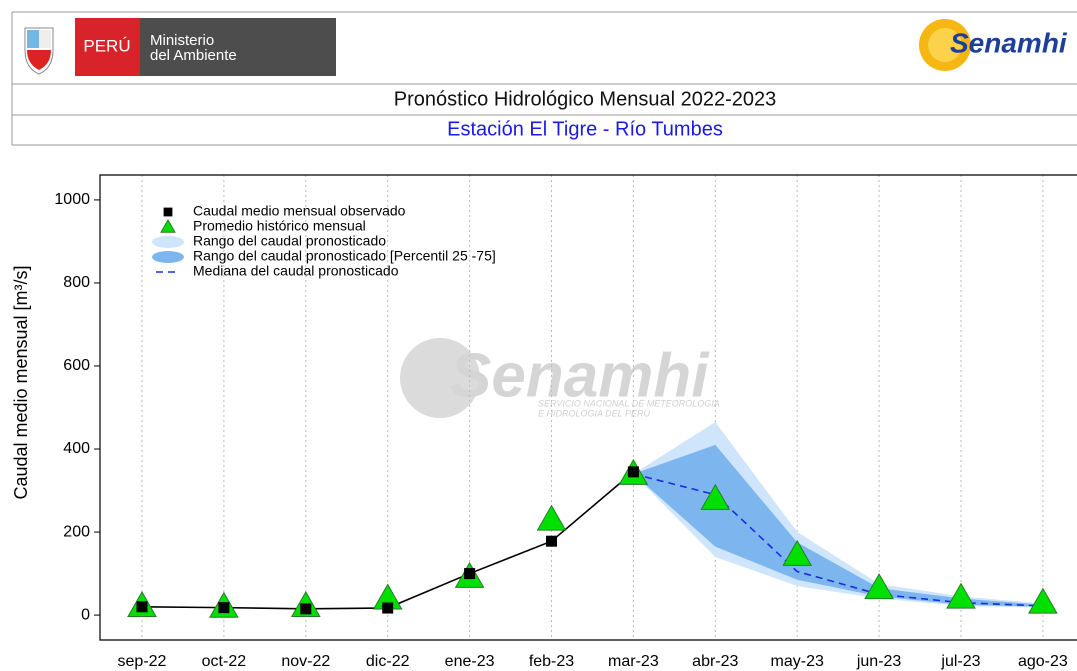 The width and height of the screenshot is (1077, 671). Describe the element at coordinates (224, 661) in the screenshot. I see `x-tick-label: oct-22` at that location.